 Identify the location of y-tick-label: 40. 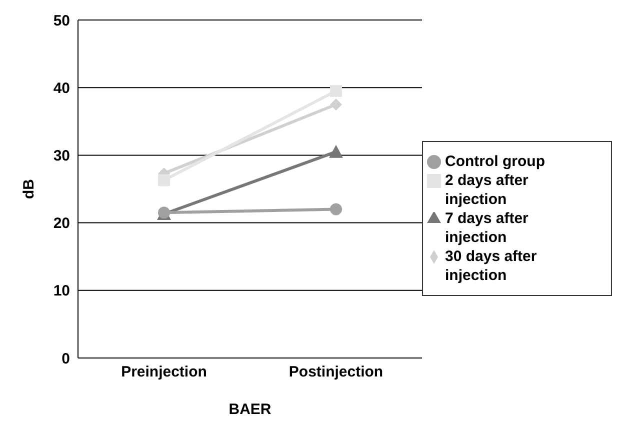
(61, 88).